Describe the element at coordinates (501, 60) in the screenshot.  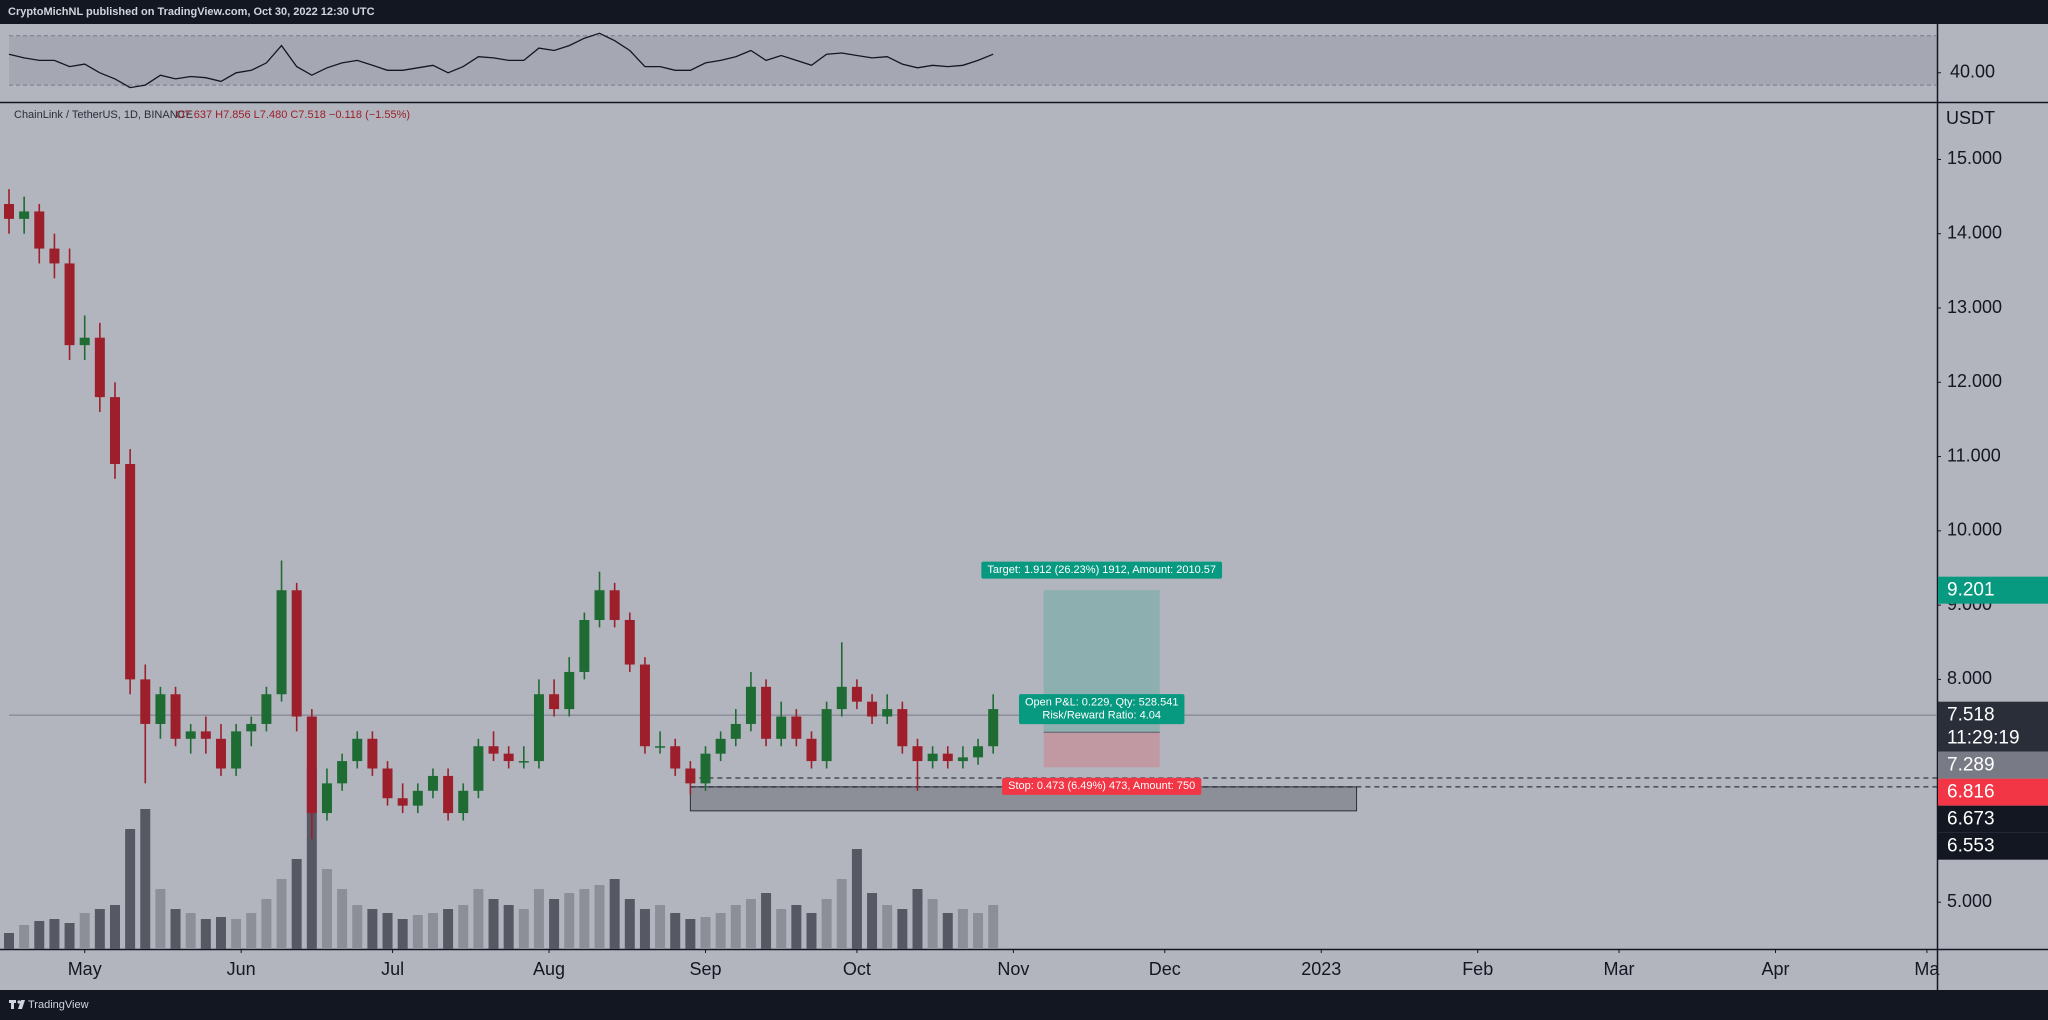
I see `rsi-line` at that location.